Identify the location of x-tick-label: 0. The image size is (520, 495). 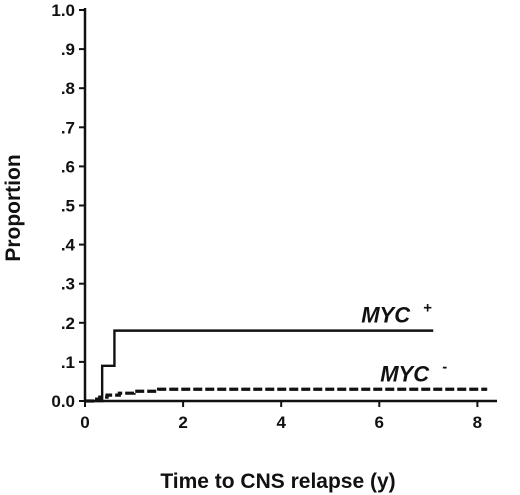
(84, 422).